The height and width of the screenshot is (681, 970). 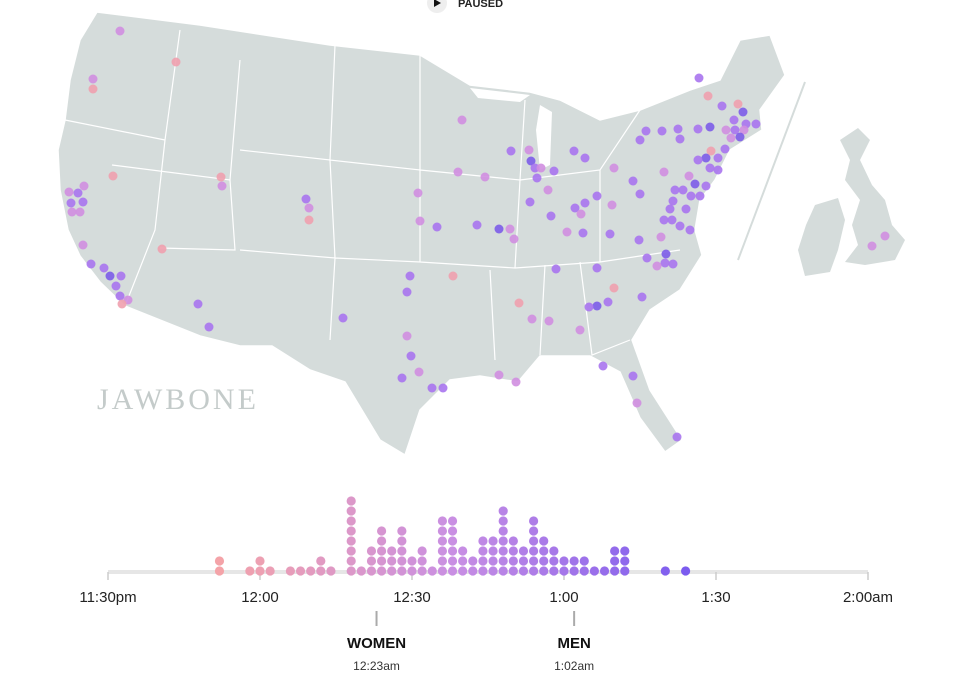 I want to click on annotation-name: MEN, so click(x=573, y=643).